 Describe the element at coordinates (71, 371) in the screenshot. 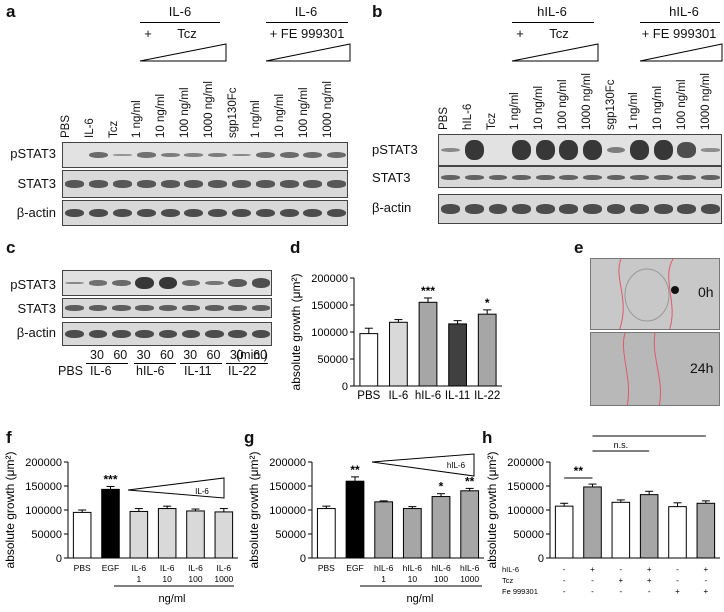

I see `panel-c-group-label: PBS` at that location.